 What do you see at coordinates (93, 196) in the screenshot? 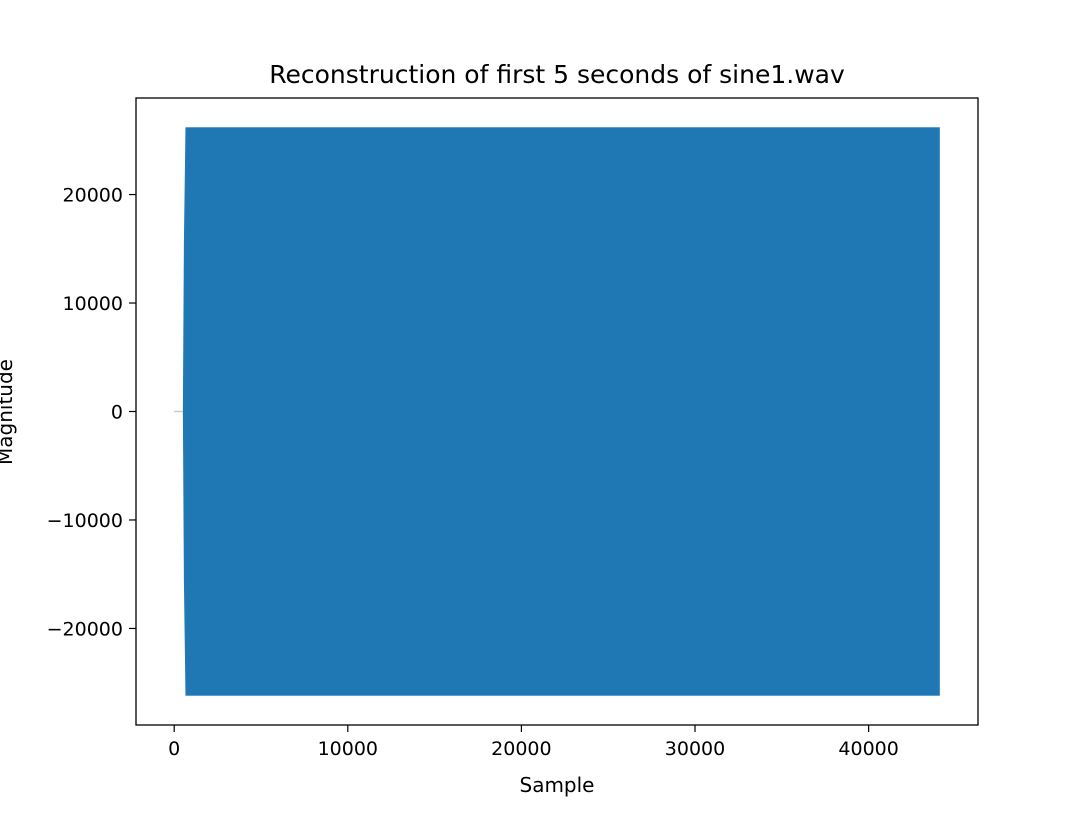
I see `y-tick-label: 20000` at bounding box center [93, 196].